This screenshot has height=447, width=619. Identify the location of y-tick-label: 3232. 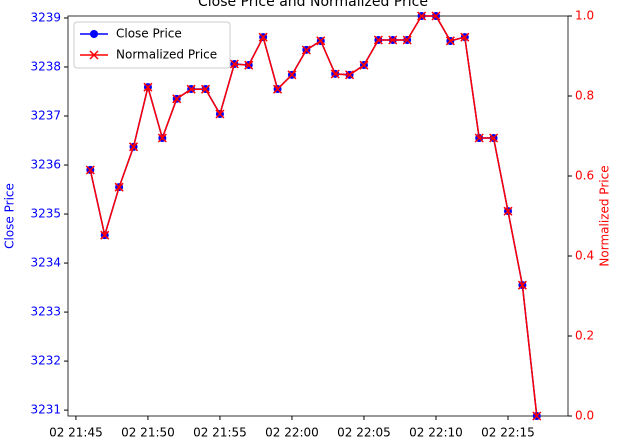
(45, 361).